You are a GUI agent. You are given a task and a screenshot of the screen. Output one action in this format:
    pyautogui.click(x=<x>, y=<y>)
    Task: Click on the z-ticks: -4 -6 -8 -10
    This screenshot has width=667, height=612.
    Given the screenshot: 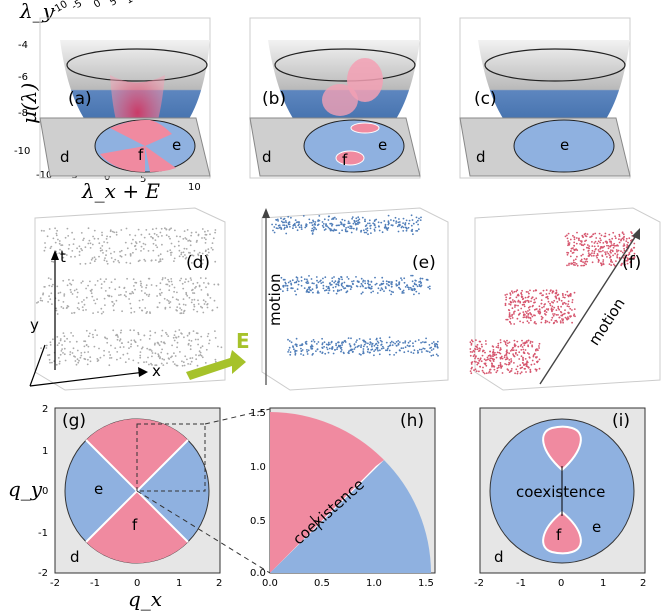 What is the action you would take?
    pyautogui.click(x=22, y=98)
    